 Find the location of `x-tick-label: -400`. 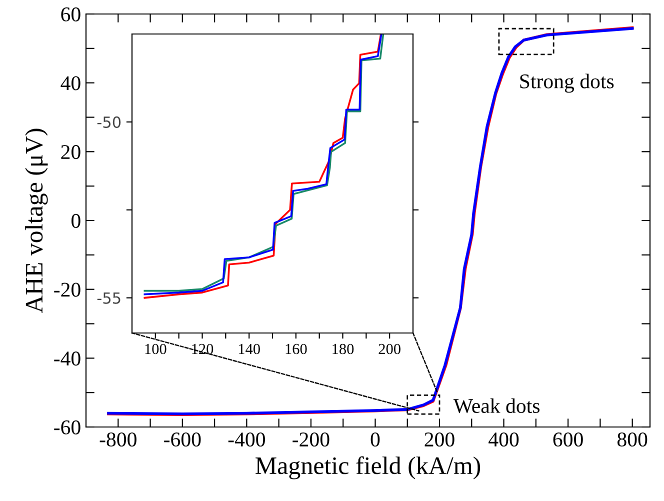

x-tick-label: -400 is located at coordinates (246, 439).